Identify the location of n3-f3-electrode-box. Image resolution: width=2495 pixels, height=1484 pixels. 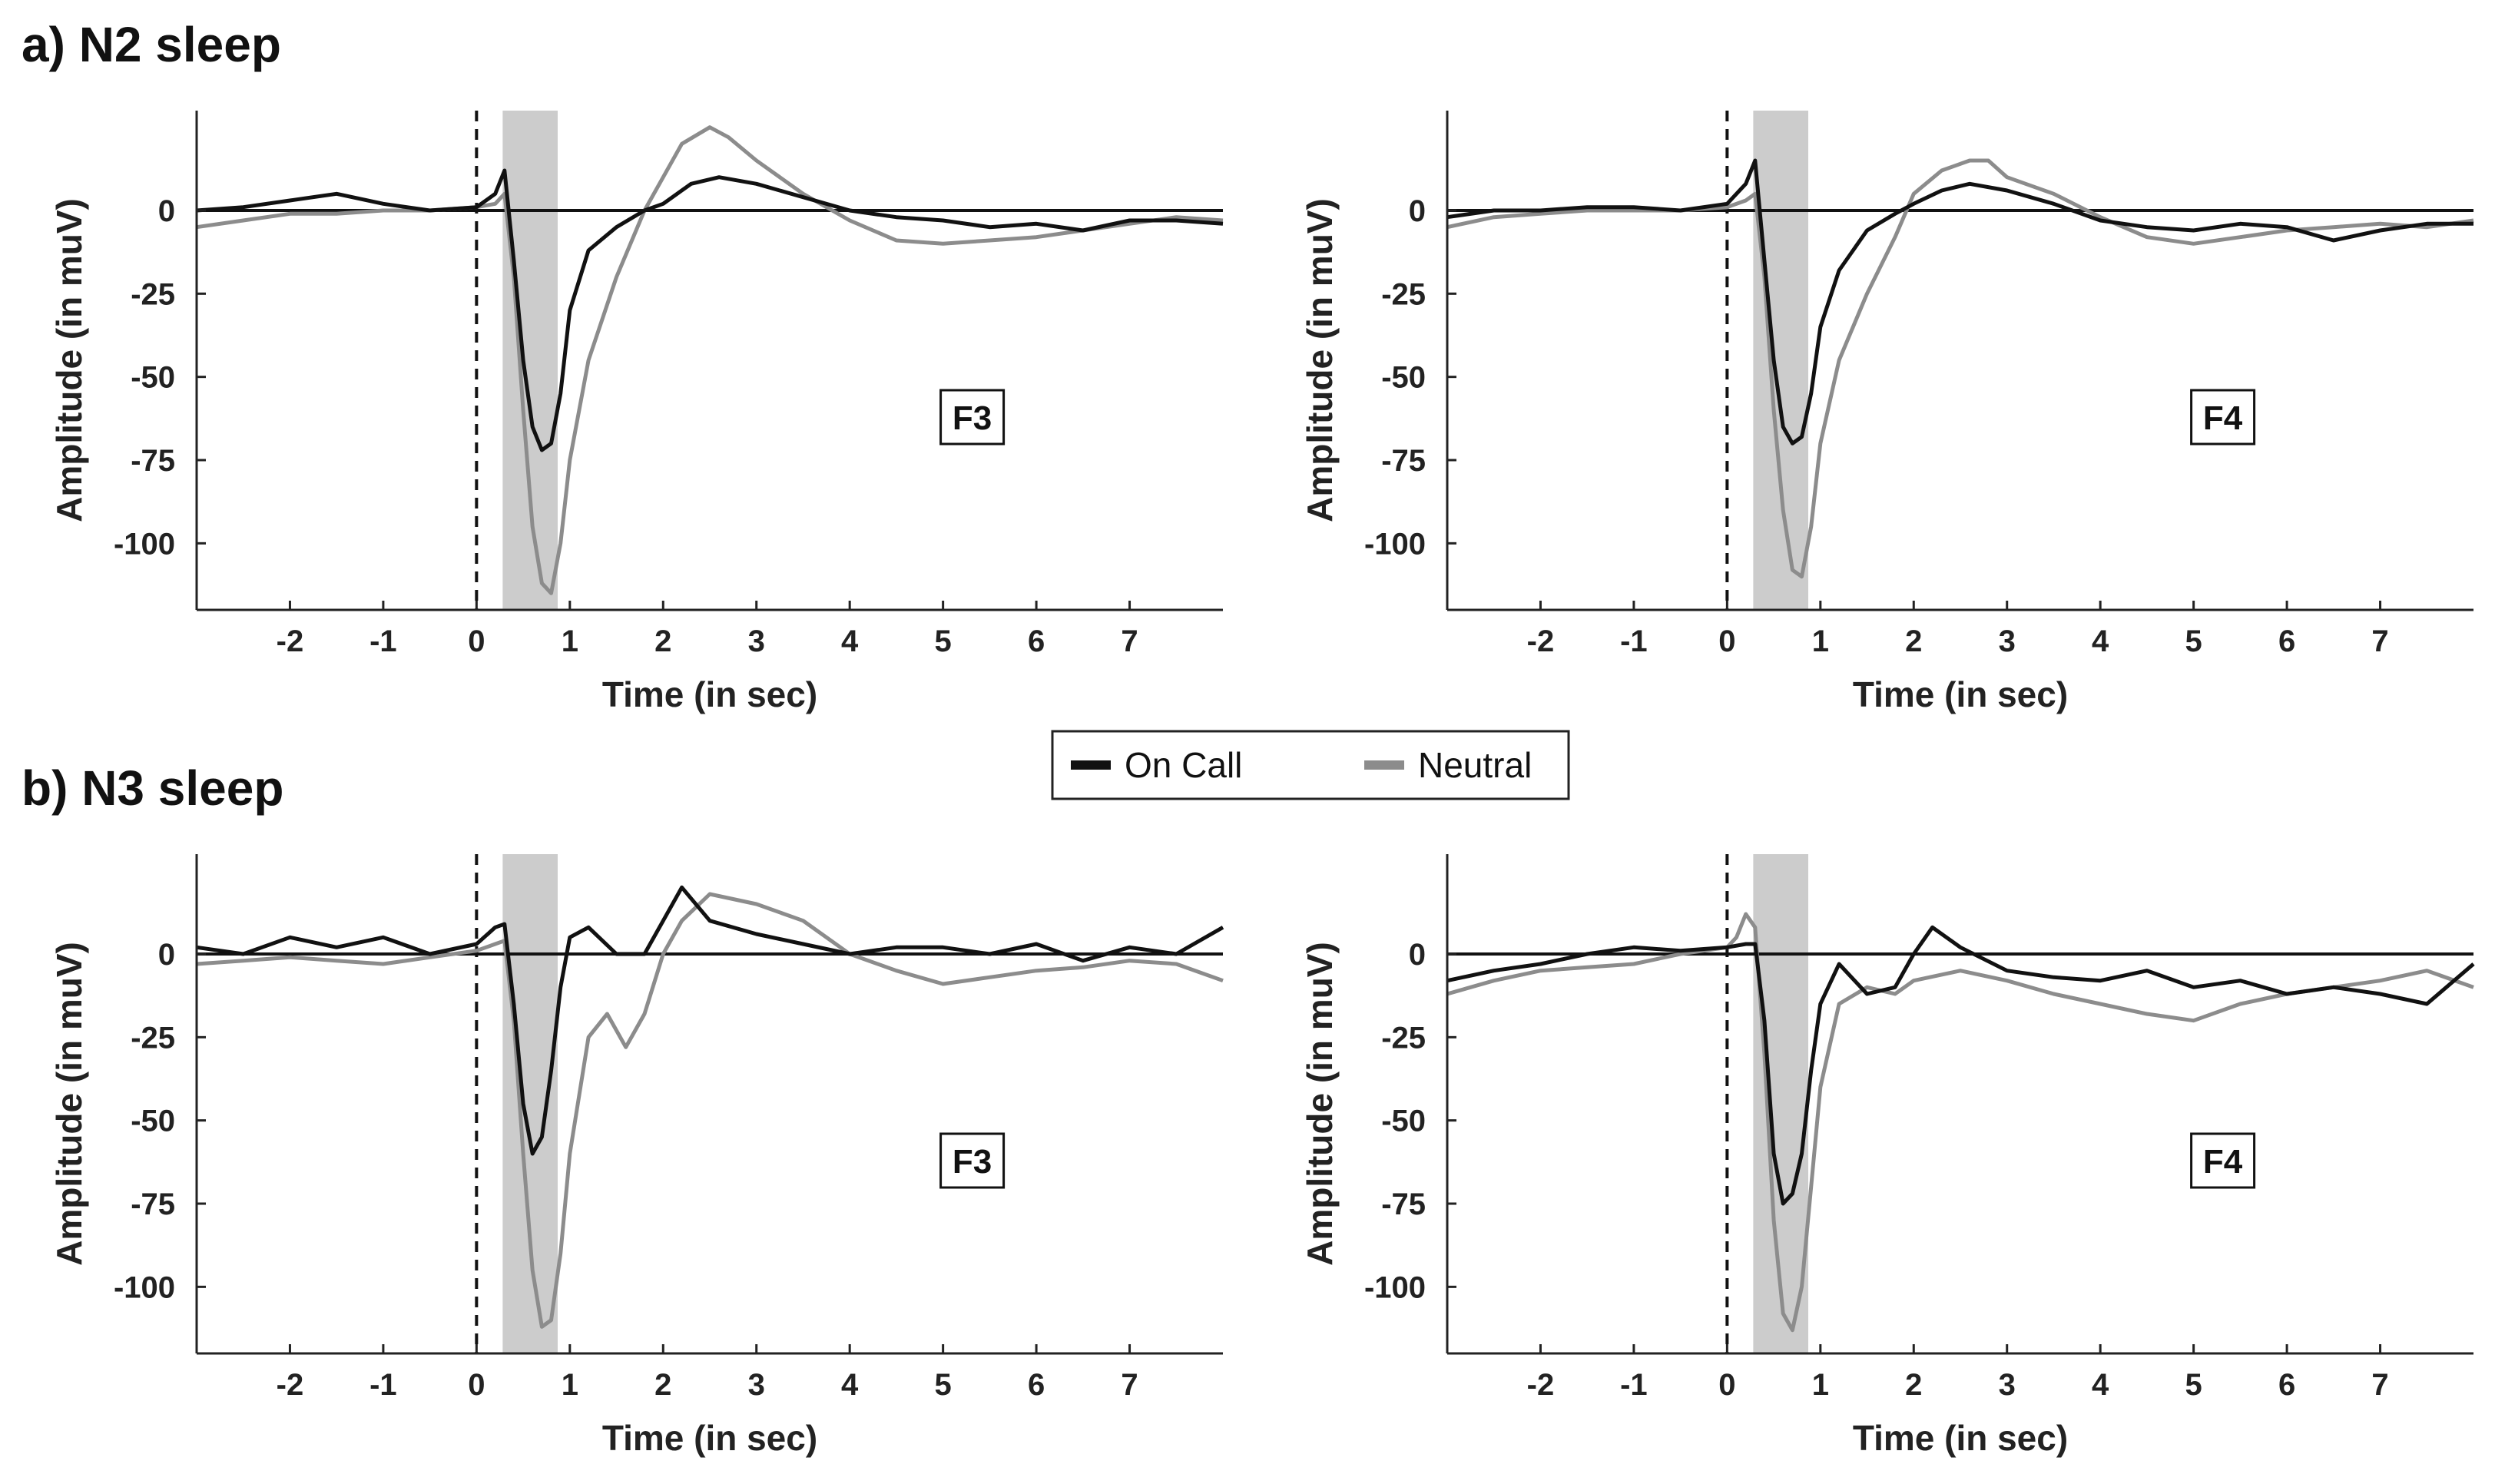
(972, 1160).